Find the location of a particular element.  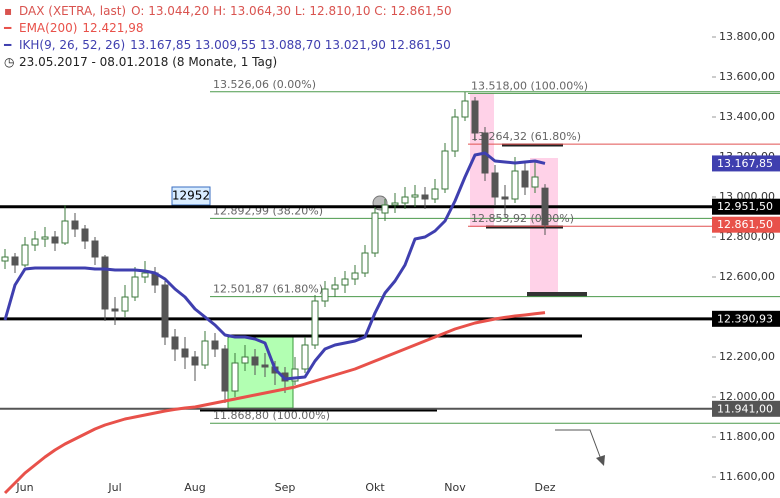

legend-name: DAX (XETRA, last) is located at coordinates (73, 11).